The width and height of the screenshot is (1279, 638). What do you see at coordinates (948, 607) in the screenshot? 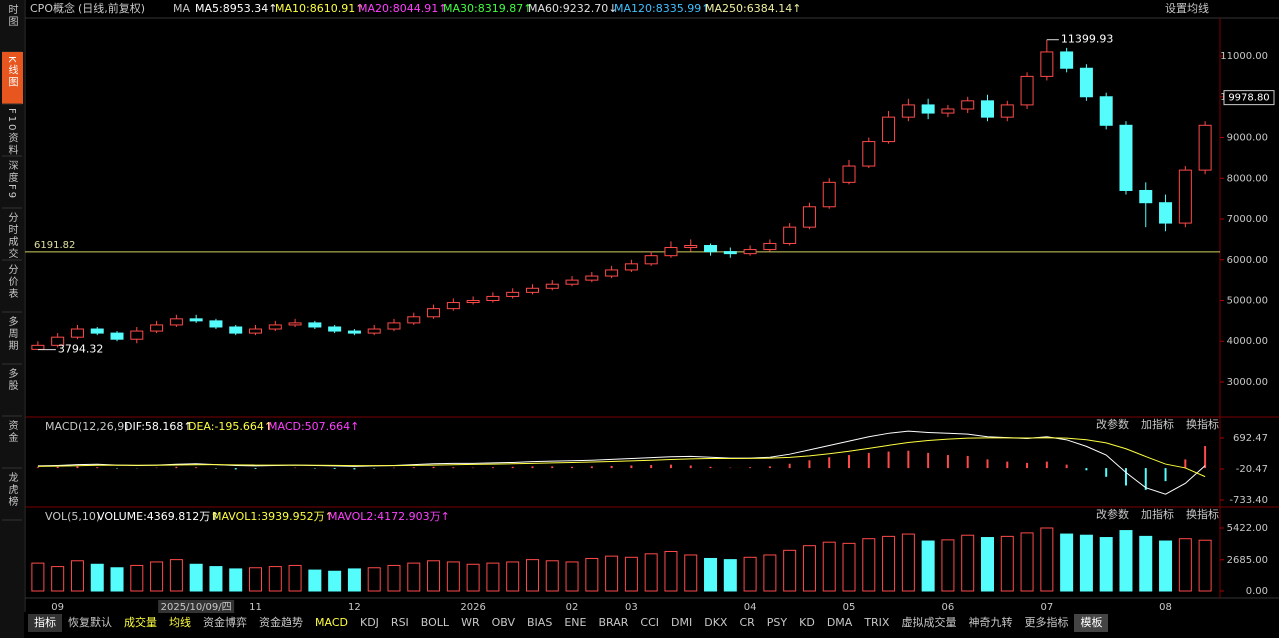
I see `x-tick-label: 06` at bounding box center [948, 607].